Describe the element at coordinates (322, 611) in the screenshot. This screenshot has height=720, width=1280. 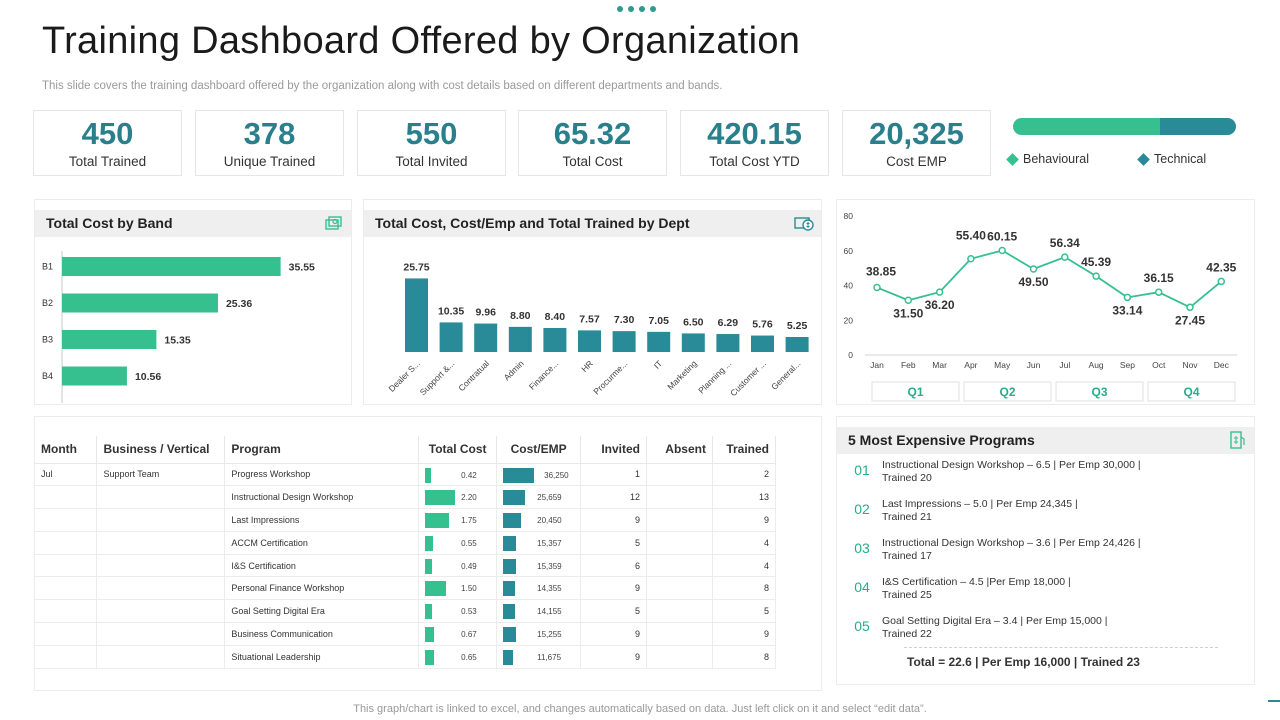
I see `cell-program: Goal Setting Digital Era` at that location.